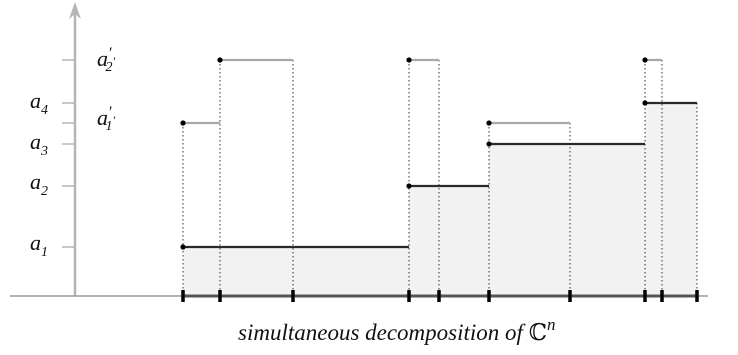 The image size is (738, 355). I want to click on primed-step-function, so click(422, 91).